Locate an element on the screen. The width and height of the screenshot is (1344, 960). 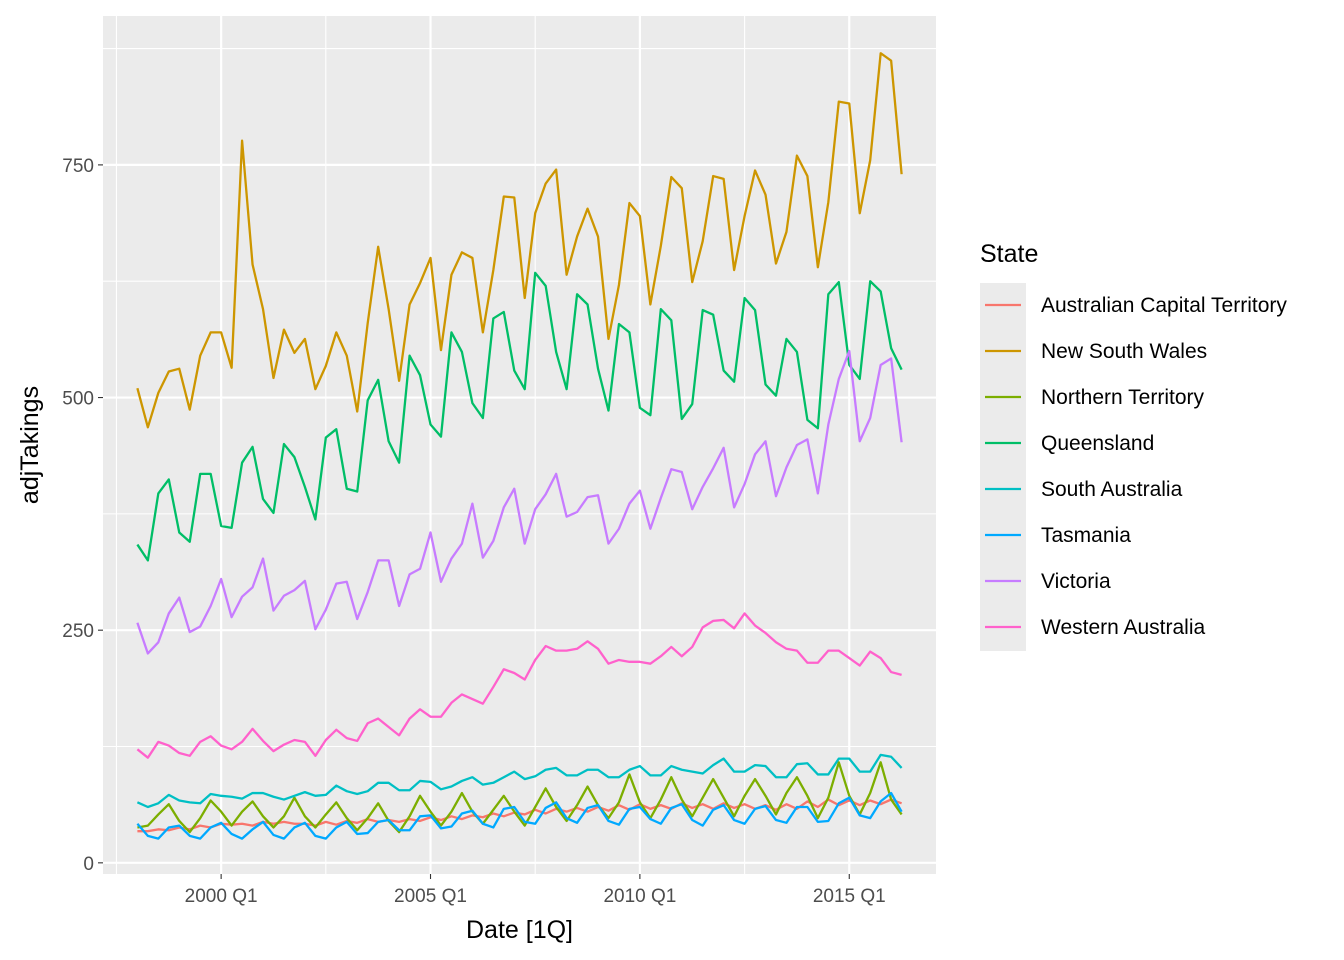
legend-title: State is located at coordinates (1009, 254).